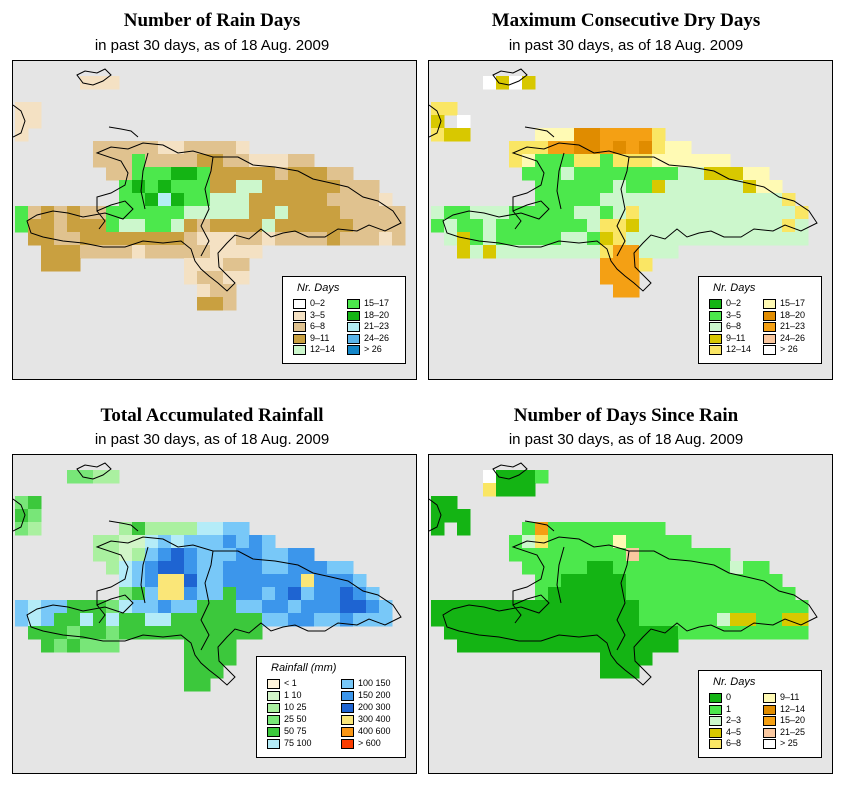  Describe the element at coordinates (318, 314) in the screenshot. I see `legend-label: 3–5` at that location.